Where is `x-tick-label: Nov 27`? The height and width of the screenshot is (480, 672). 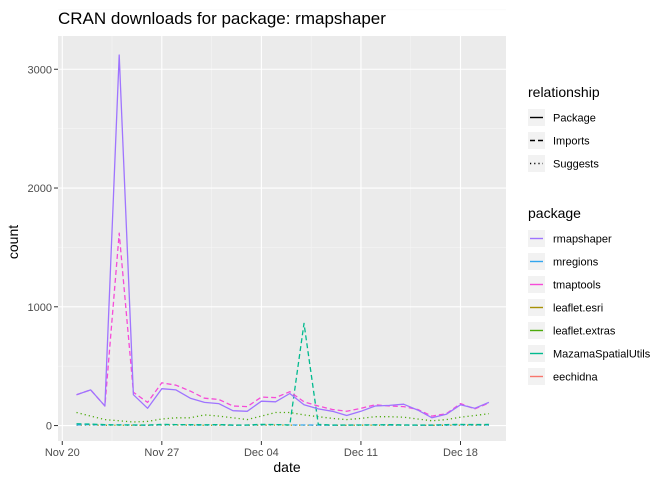 x-tick-label: Nov 27 is located at coordinates (161, 453).